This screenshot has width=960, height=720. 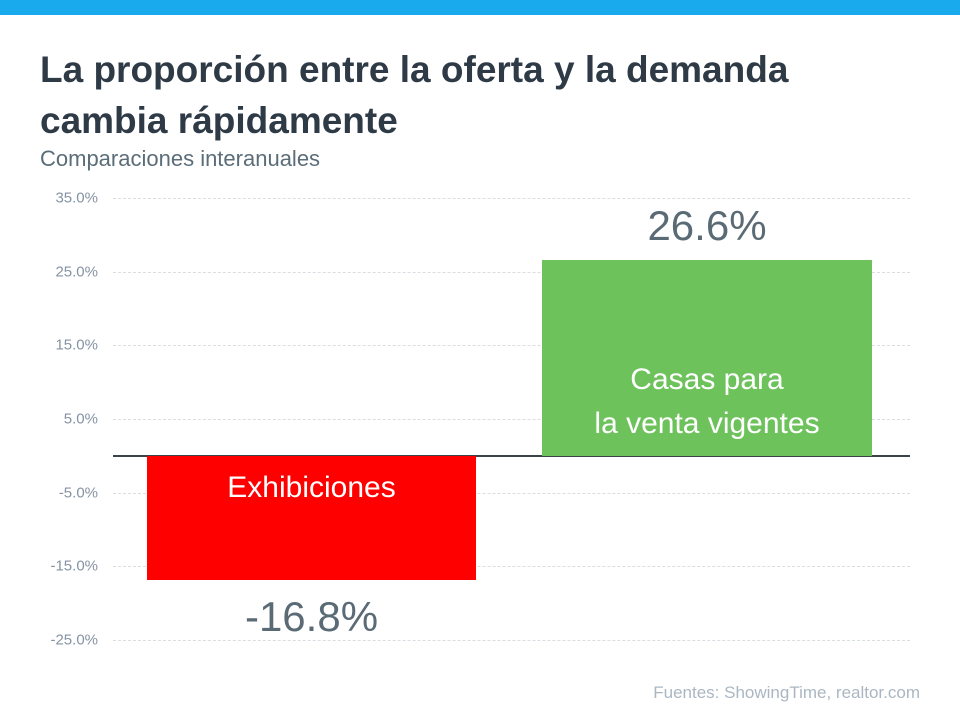 What do you see at coordinates (76, 272) in the screenshot?
I see `y-axis-tick-label: 25.0%` at bounding box center [76, 272].